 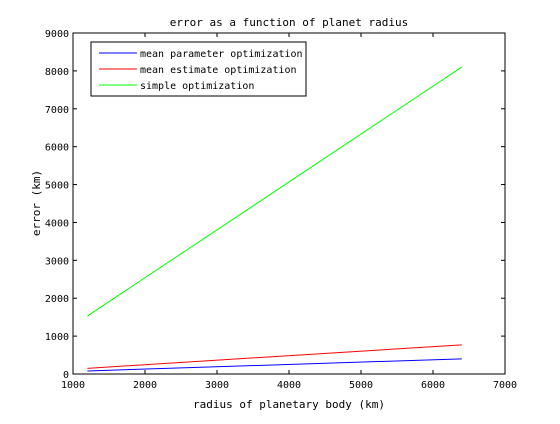 What do you see at coordinates (289, 22) in the screenshot?
I see `chart-title: error as a function of planet radius` at bounding box center [289, 22].